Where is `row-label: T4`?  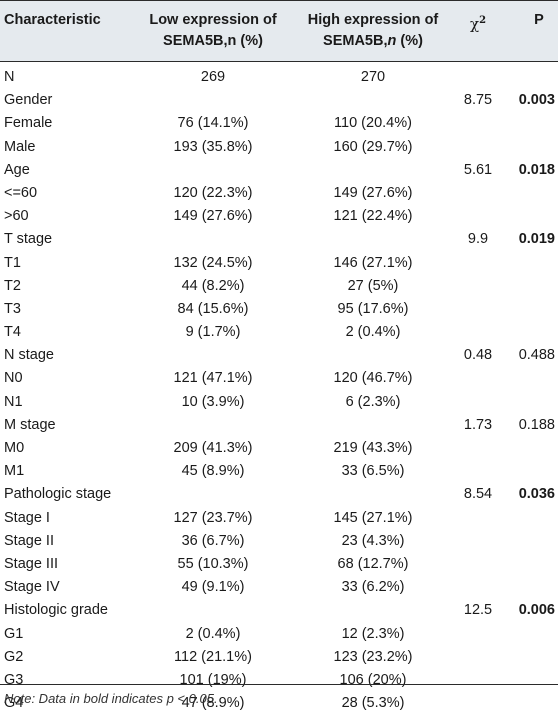 row-label: T4 is located at coordinates (12, 332).